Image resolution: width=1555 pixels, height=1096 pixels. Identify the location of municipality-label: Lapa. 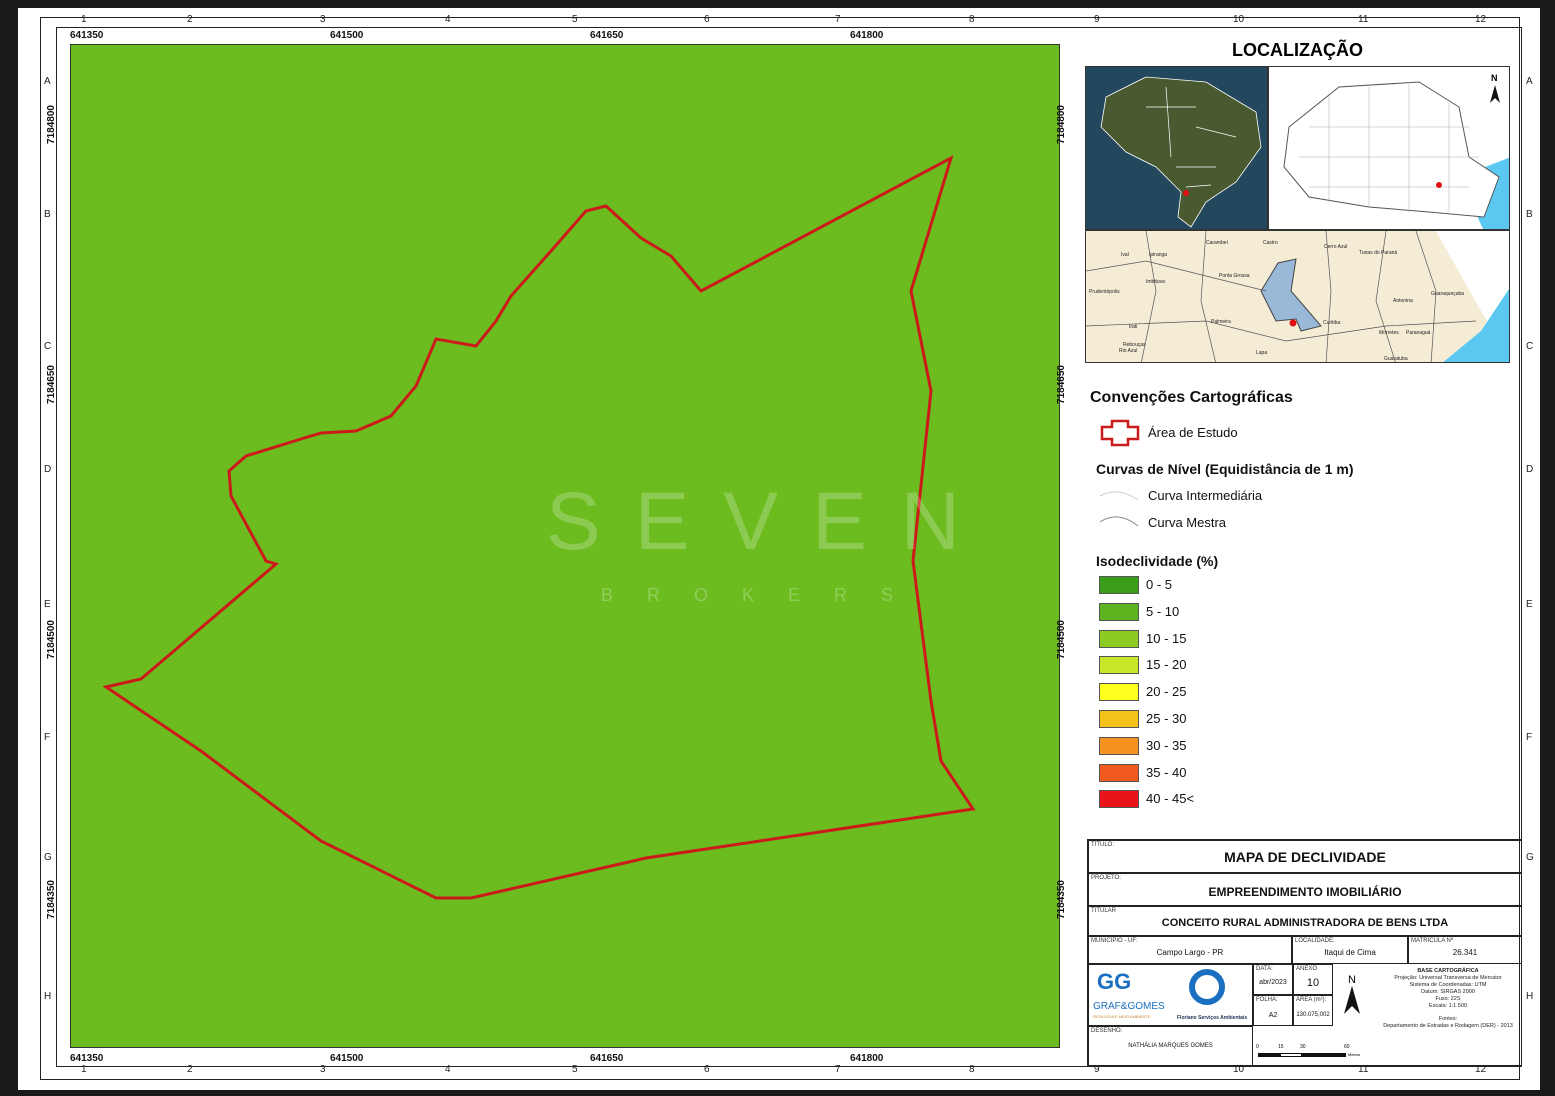
(1262, 353).